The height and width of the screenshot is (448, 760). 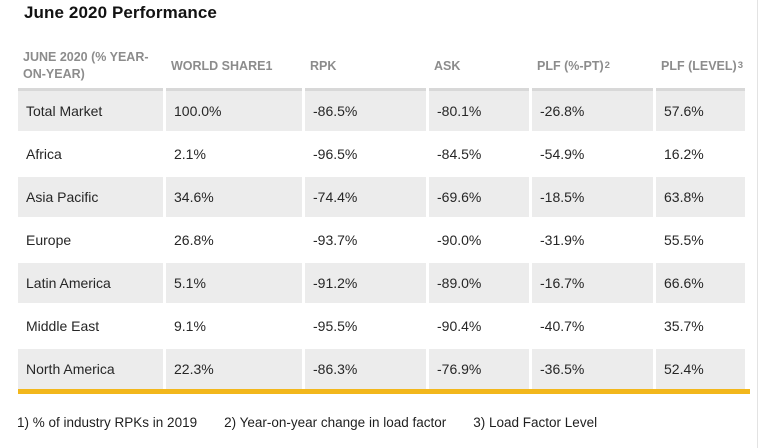 I want to click on page-right-edge-divider, so click(x=757, y=224).